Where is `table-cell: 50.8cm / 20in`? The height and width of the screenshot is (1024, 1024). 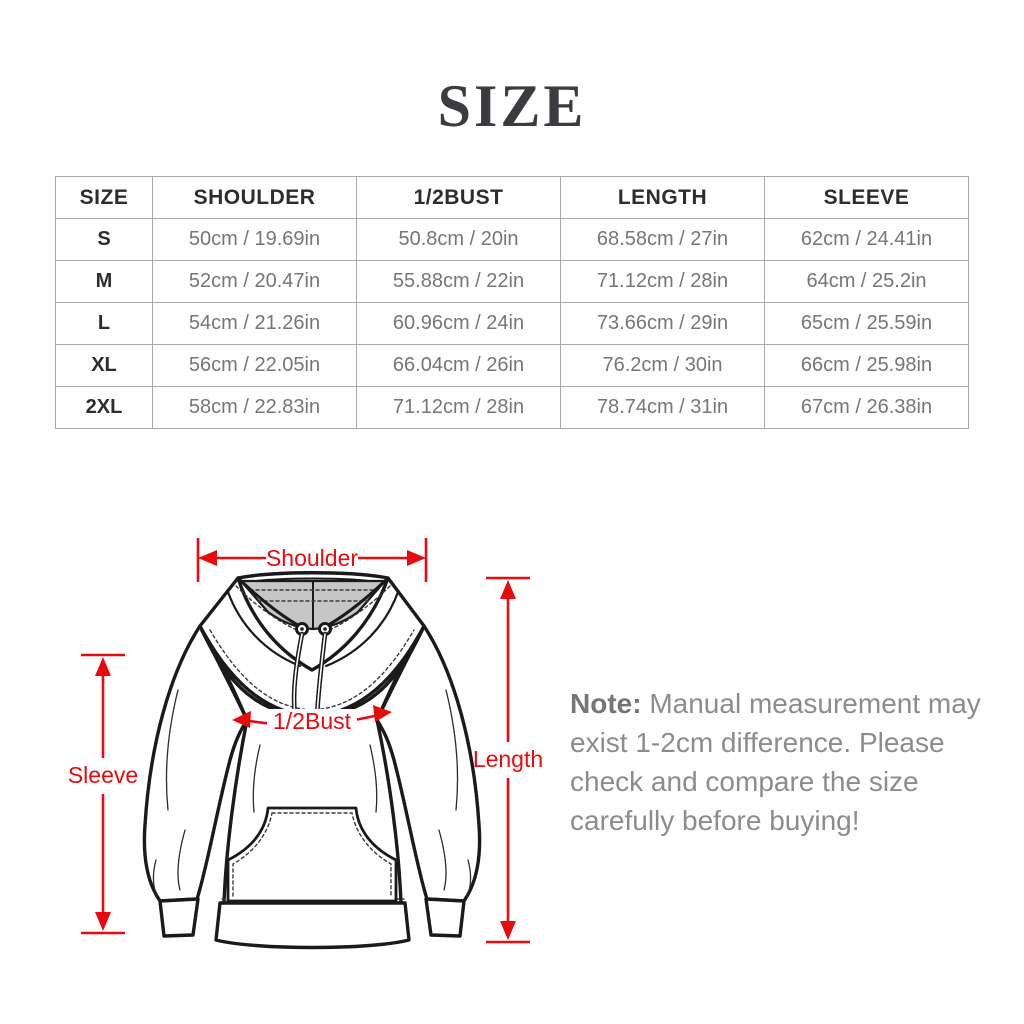
table-cell: 50.8cm / 20in is located at coordinates (458, 239).